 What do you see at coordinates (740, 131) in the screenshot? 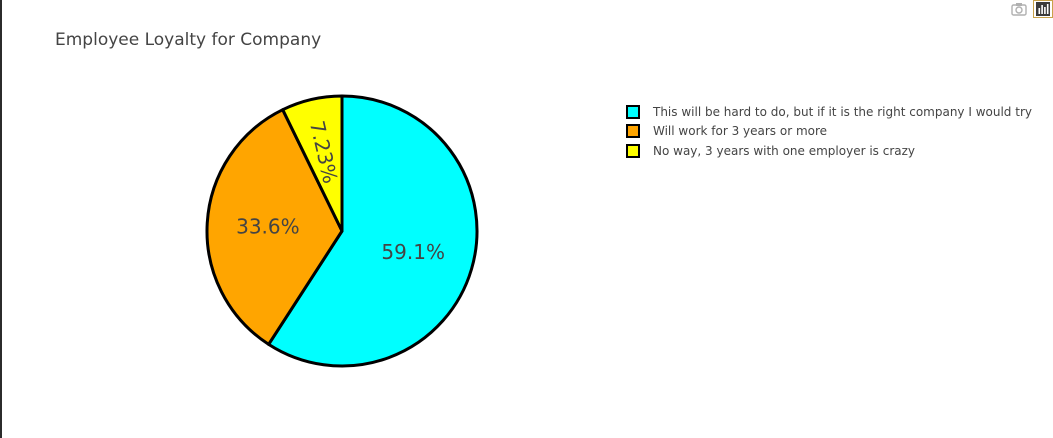
I see `legend-label: Will work for 3 years or more` at bounding box center [740, 131].